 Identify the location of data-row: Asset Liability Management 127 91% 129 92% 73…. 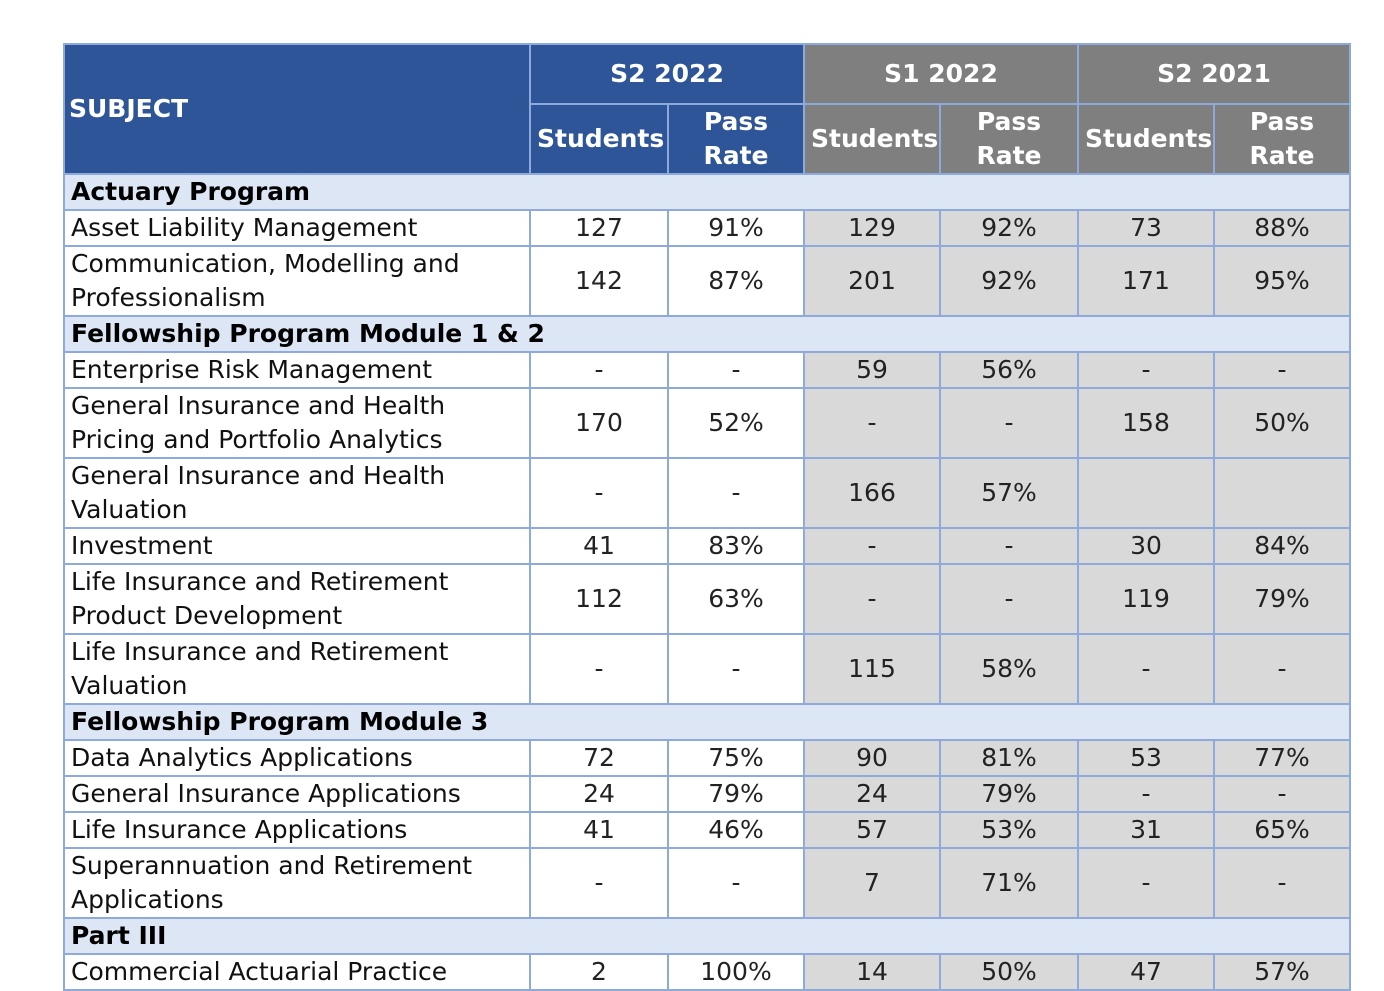
(707, 228).